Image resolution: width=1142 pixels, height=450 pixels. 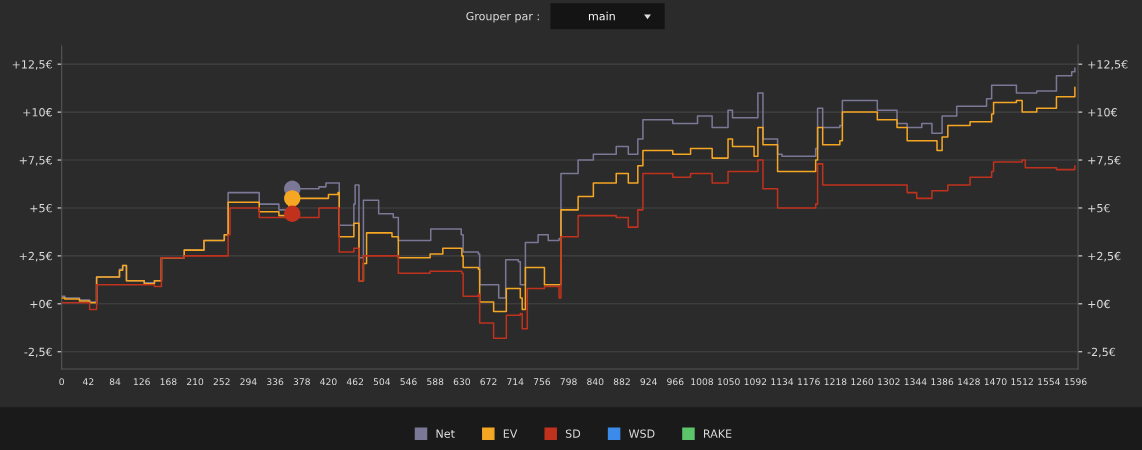 I want to click on y2-tick-label: +10€, so click(x=1102, y=112).